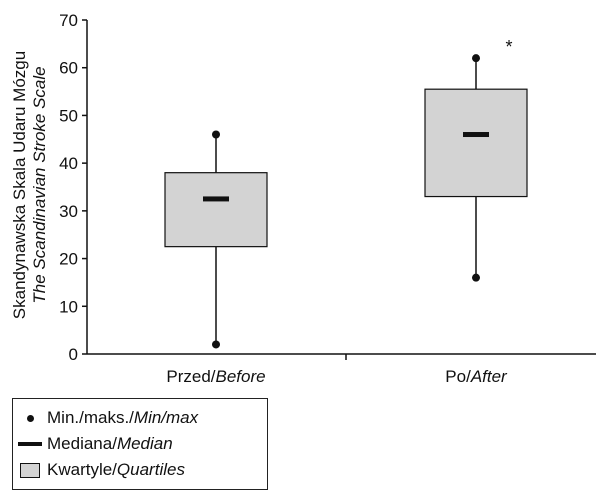 The height and width of the screenshot is (494, 596). I want to click on y-axis-label-line2: The Scandinavian Stroke Scale, so click(39, 184).